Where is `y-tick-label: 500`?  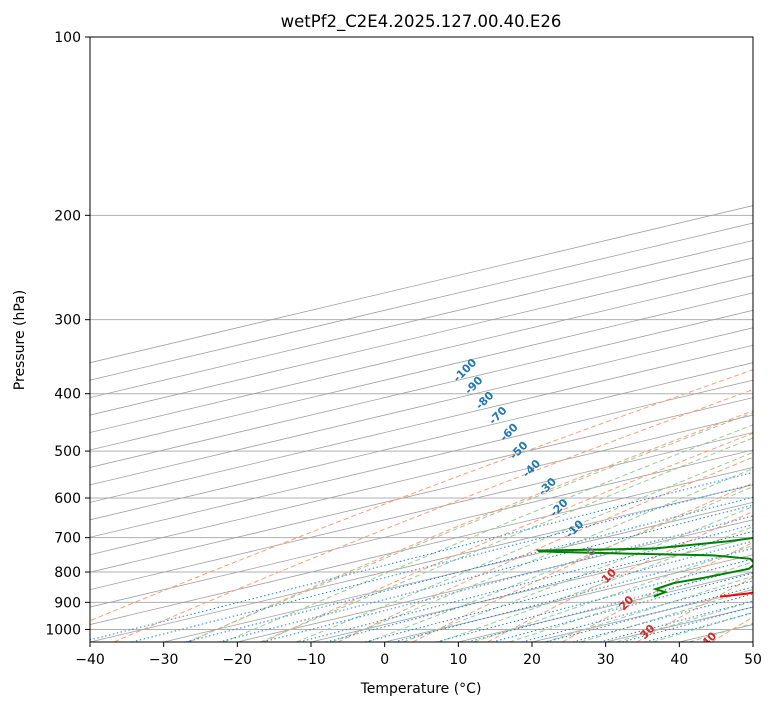
y-tick-label: 500 is located at coordinates (67, 452).